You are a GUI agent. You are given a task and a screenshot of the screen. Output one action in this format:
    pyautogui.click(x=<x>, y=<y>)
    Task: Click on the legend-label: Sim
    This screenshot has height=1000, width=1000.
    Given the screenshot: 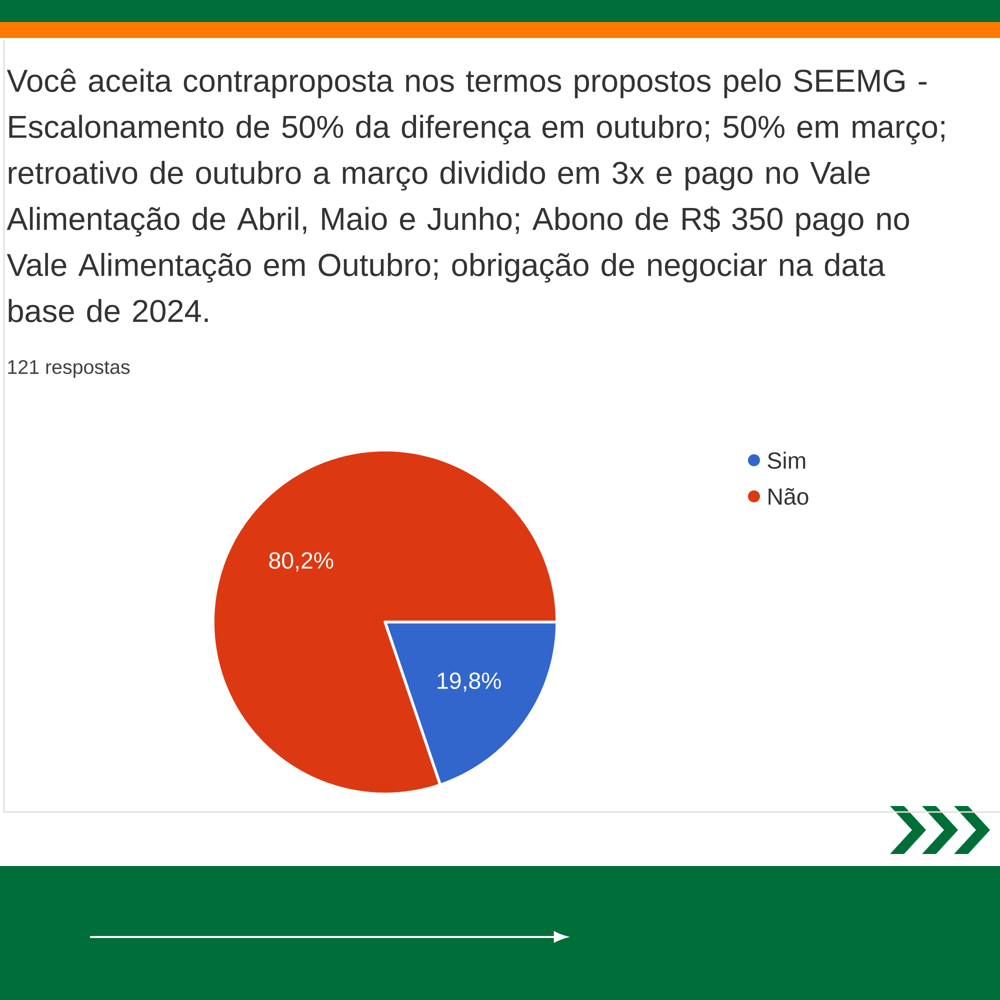 What is the action you would take?
    pyautogui.click(x=787, y=460)
    